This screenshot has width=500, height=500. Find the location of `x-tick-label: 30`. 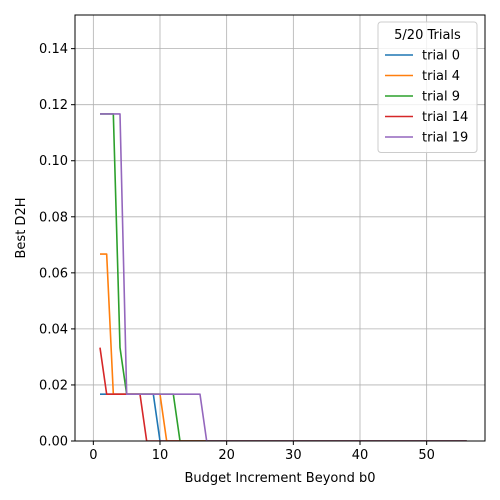

x-tick-label: 30 is located at coordinates (293, 455).